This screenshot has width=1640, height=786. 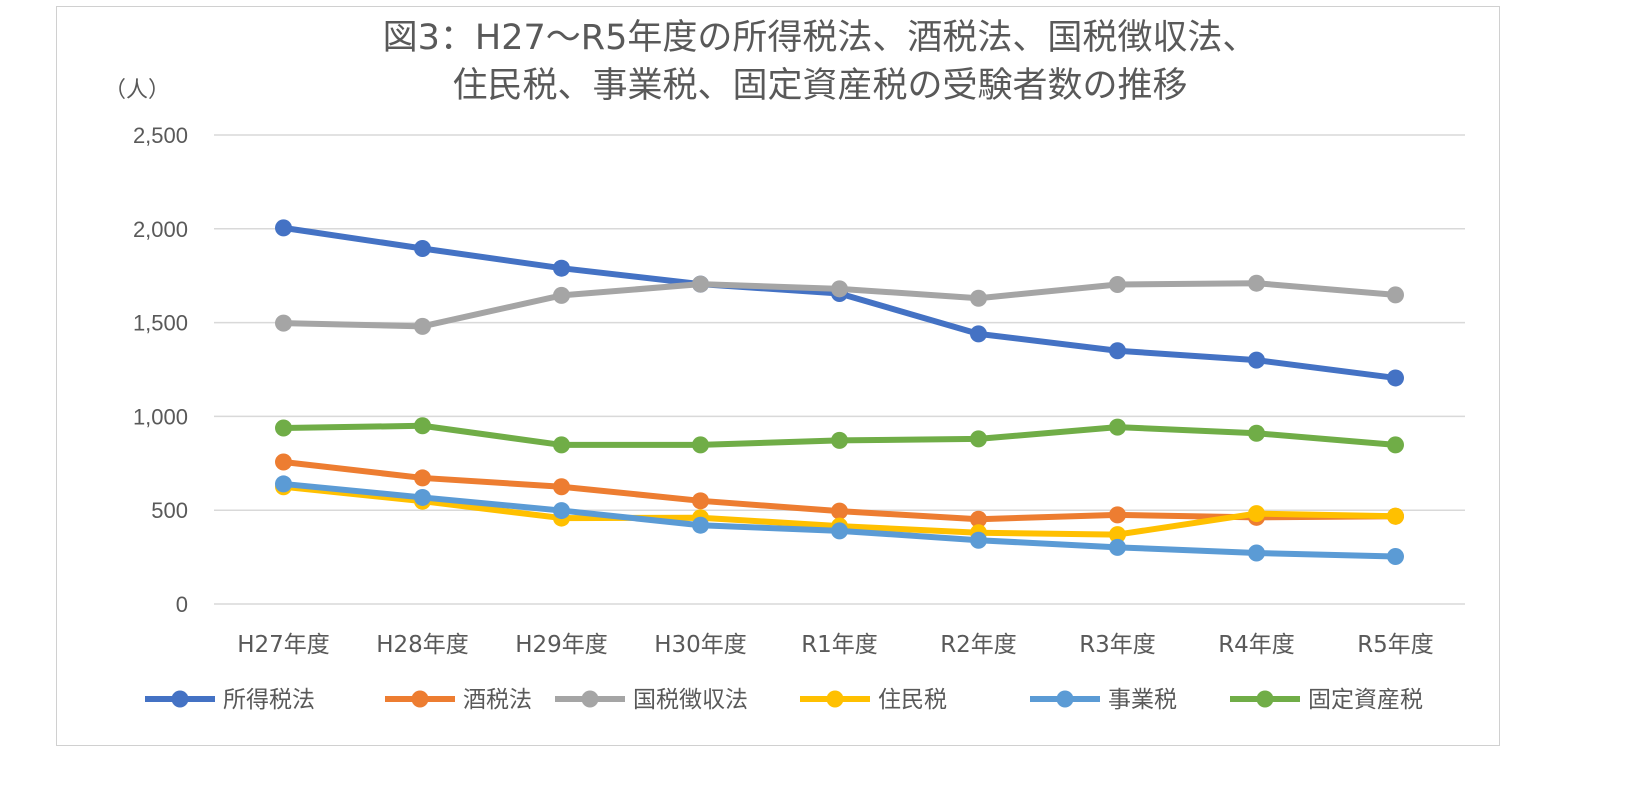 What do you see at coordinates (1142, 700) in the screenshot?
I see `legend-label: 事業税` at bounding box center [1142, 700].